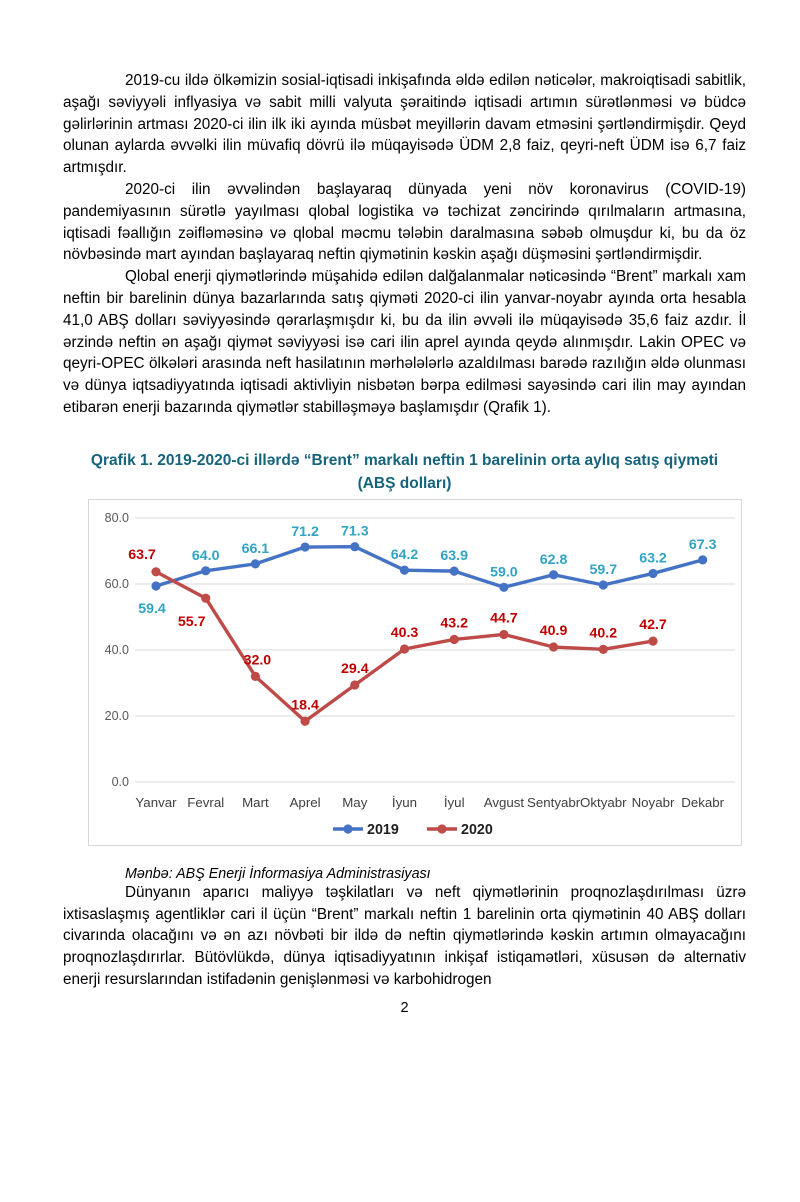 The height and width of the screenshot is (1202, 800). What do you see at coordinates (554, 560) in the screenshot?
I see `svg-text: 62.8` at bounding box center [554, 560].